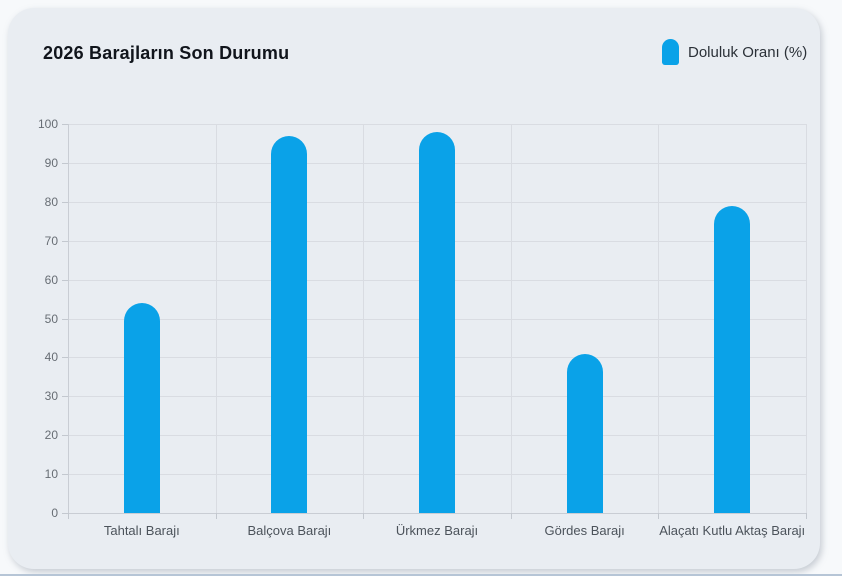 The height and width of the screenshot is (576, 842). Describe the element at coordinates (289, 530) in the screenshot. I see `x-axis-label-2: Balçova Barajı` at that location.